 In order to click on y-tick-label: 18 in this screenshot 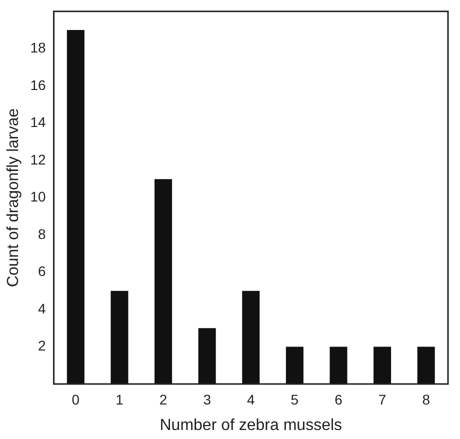, I will do `click(38, 48)`.